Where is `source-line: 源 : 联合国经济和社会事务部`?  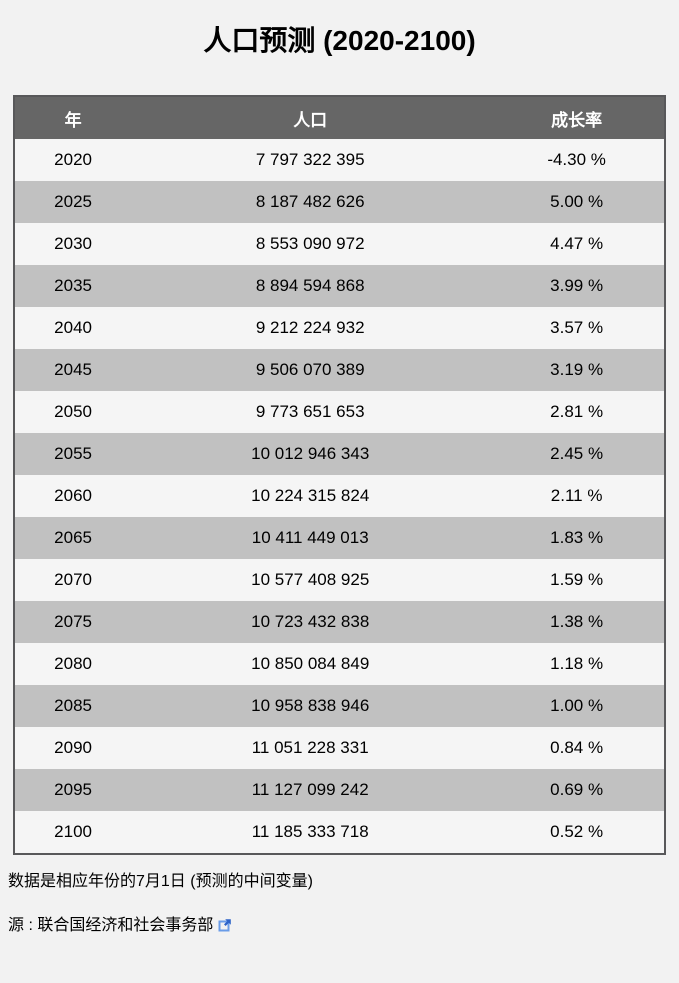 source-line: 源 : 联合国经济和社会事务部 is located at coordinates (339, 927).